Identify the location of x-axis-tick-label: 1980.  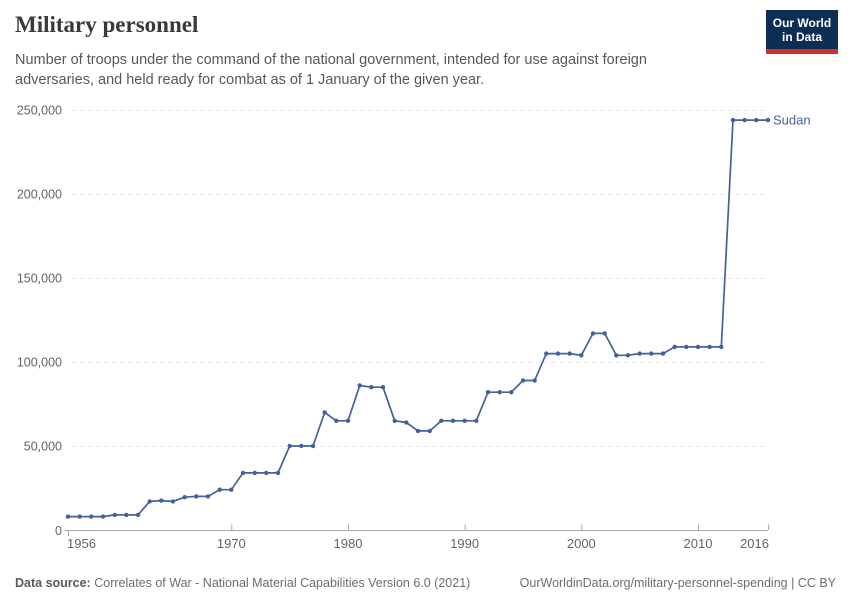
(348, 543).